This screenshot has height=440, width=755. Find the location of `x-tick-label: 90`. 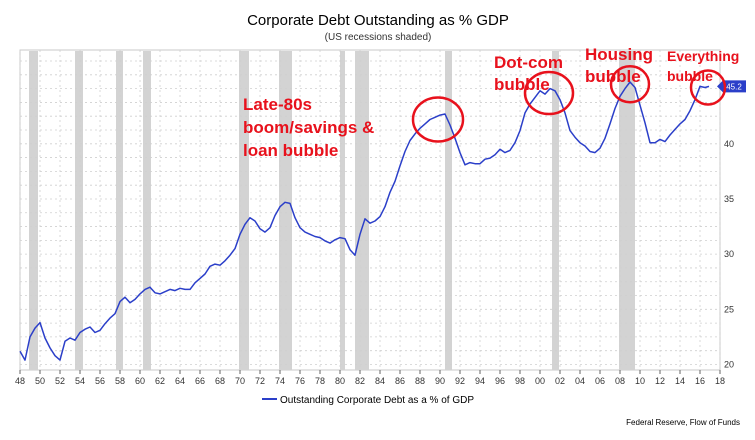

x-tick-label: 90 is located at coordinates (440, 381).